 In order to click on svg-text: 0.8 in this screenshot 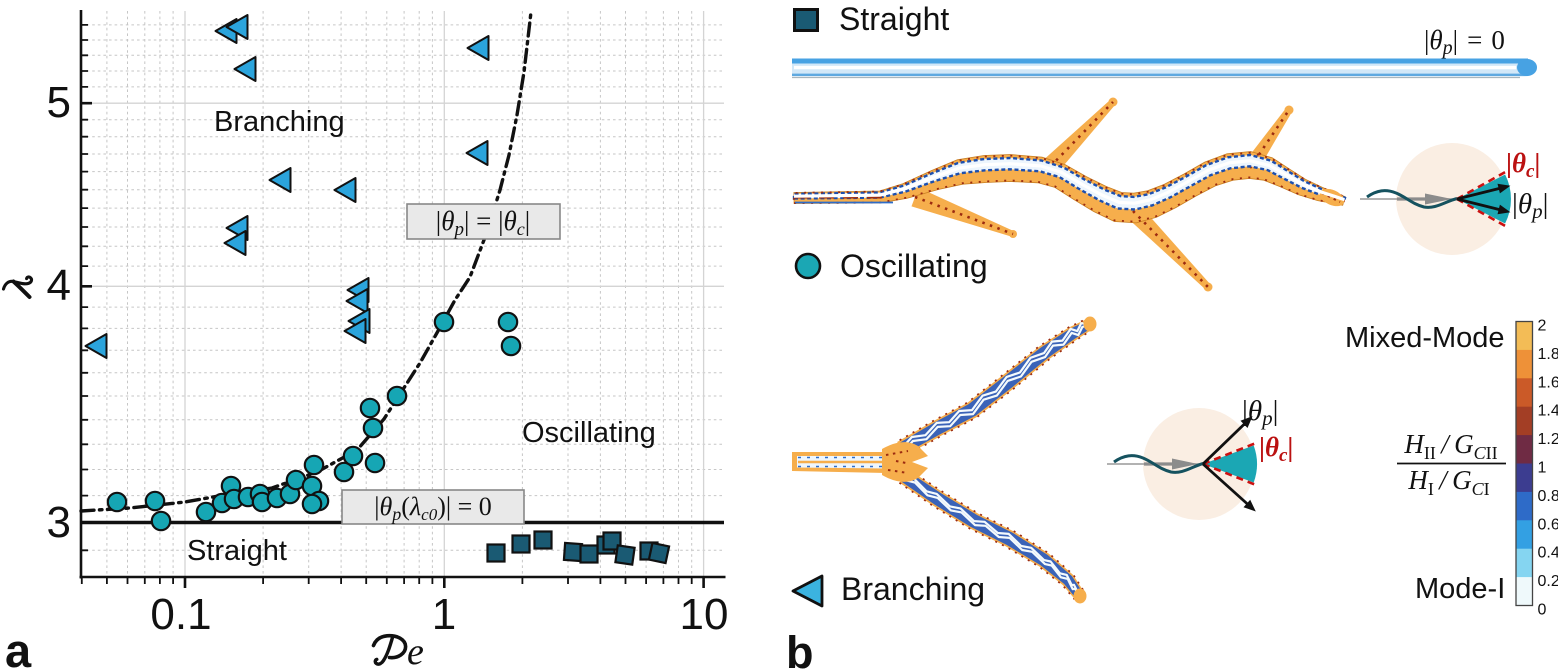, I will do `click(1548, 496)`.